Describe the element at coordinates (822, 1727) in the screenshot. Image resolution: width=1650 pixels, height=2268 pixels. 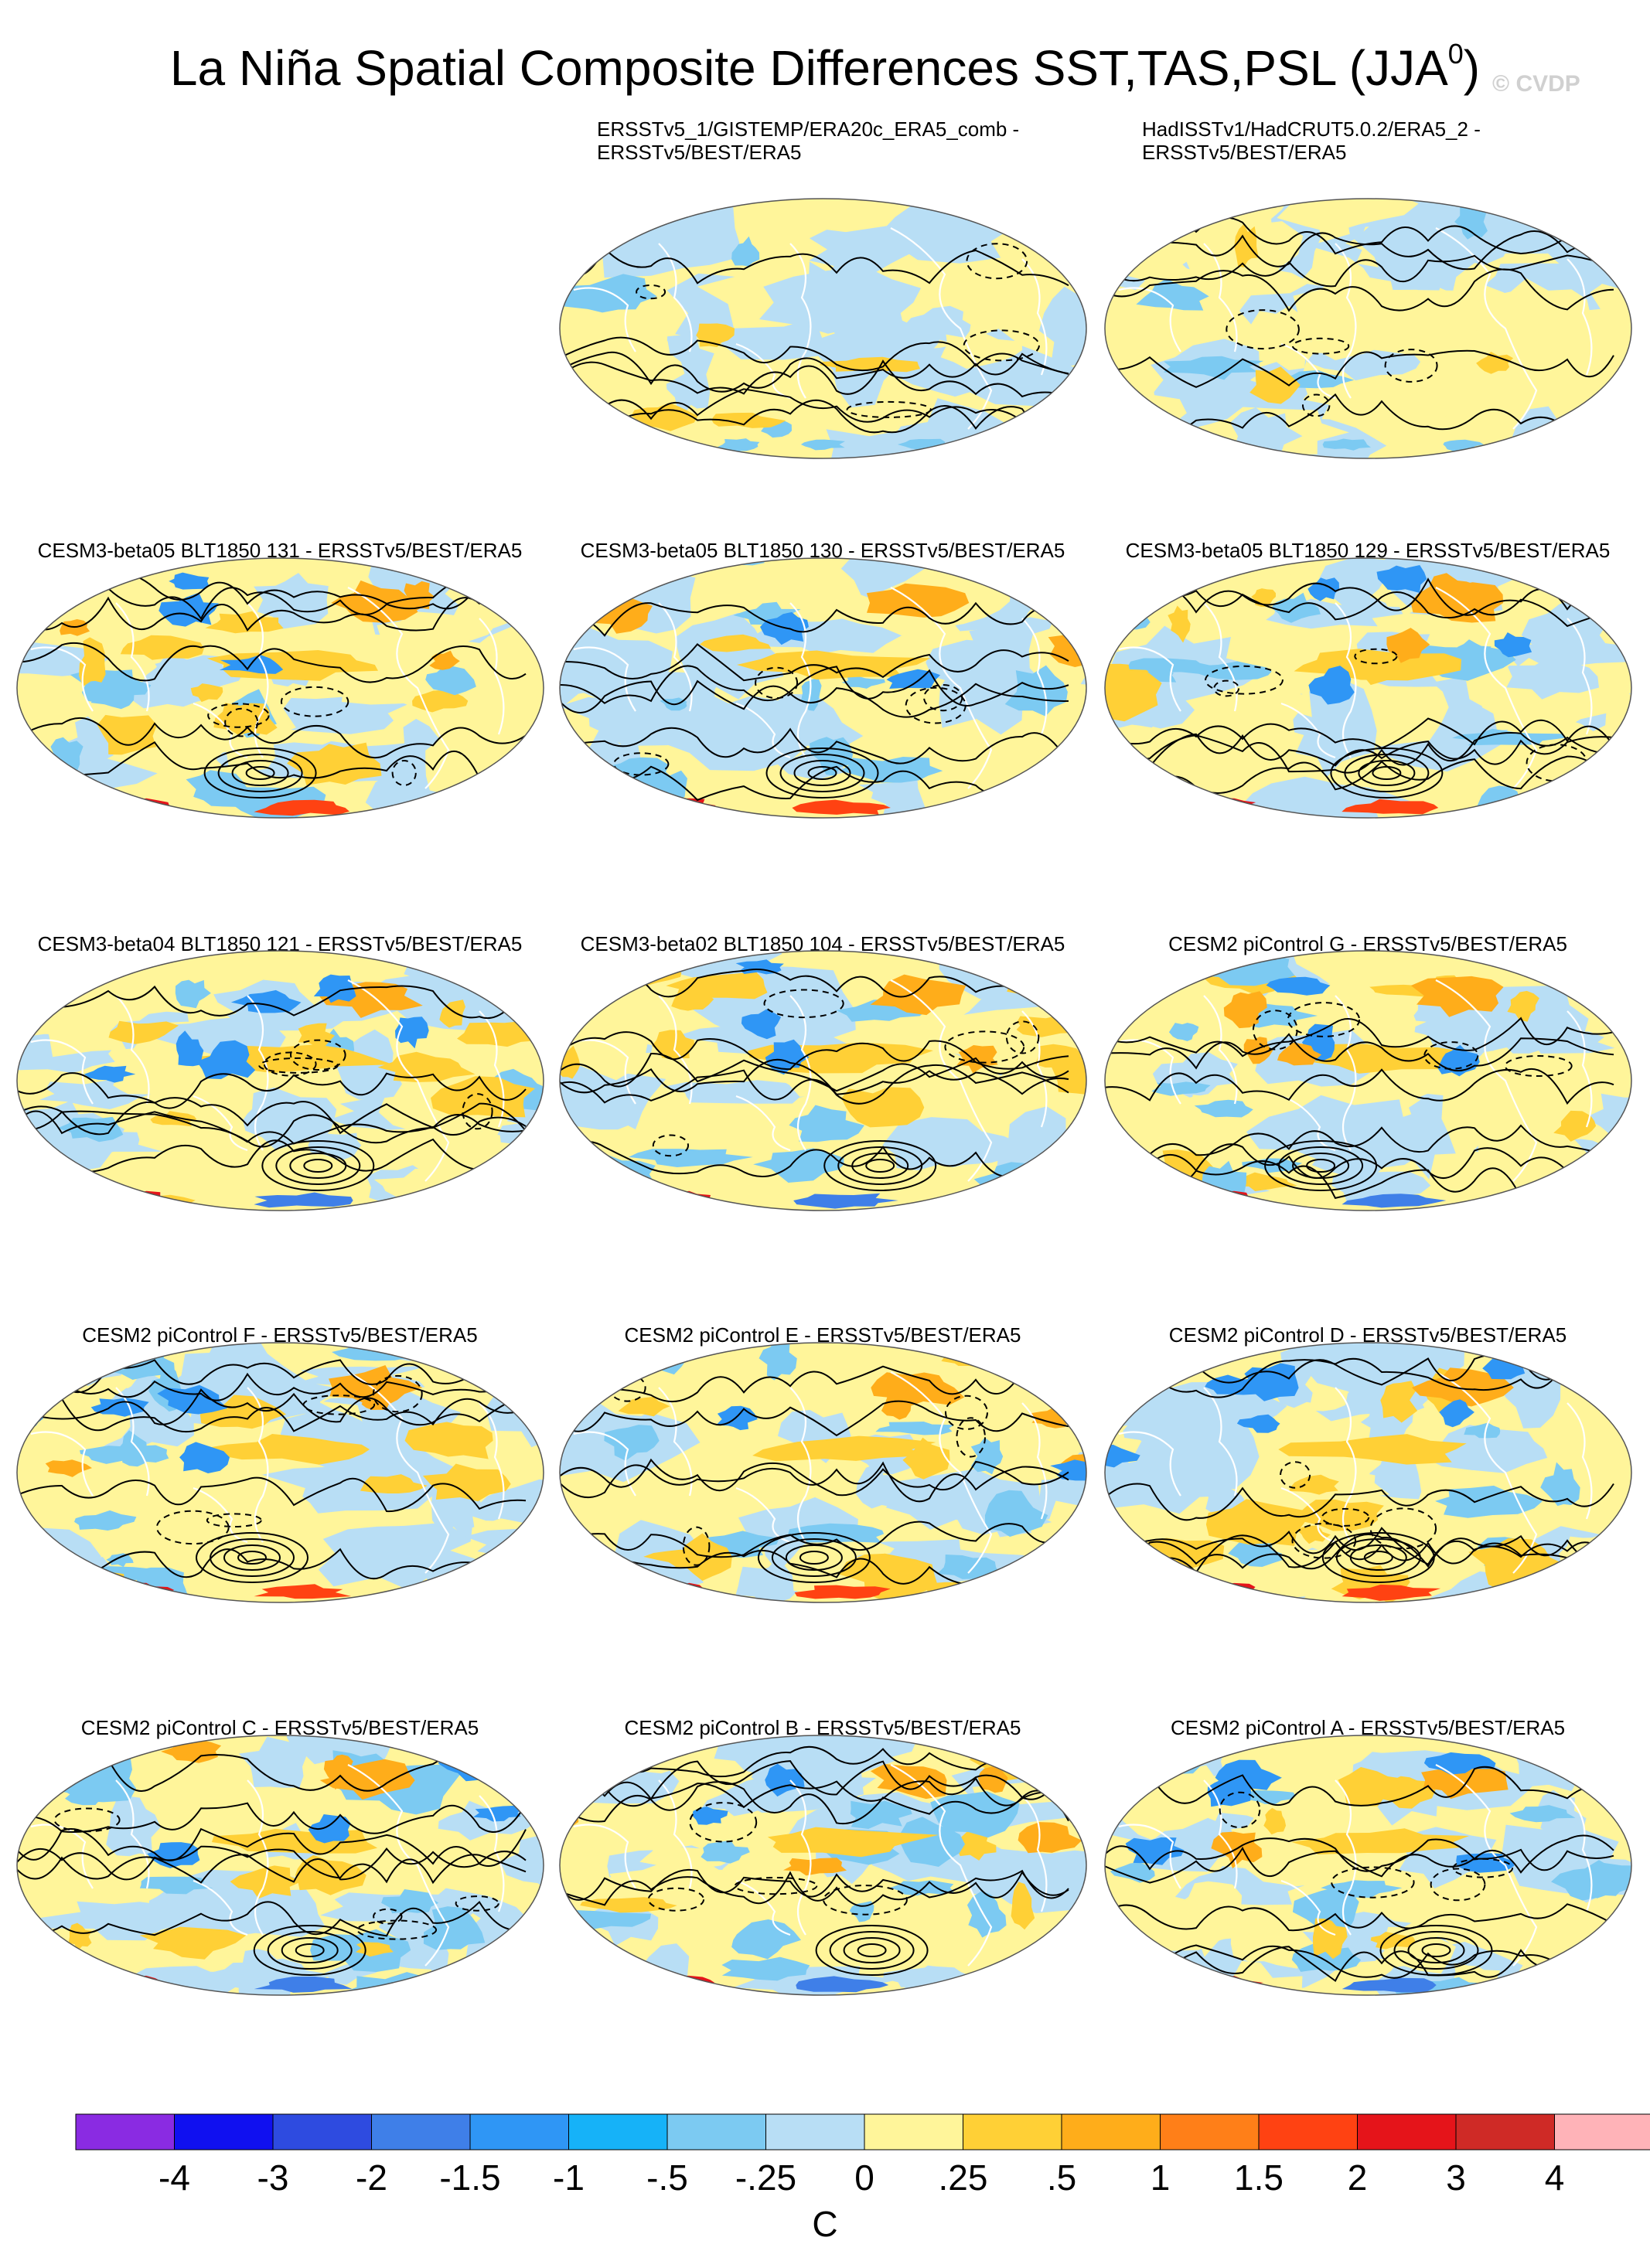
I see `panel-title: CESM2 piControl B - ERSSTv5/BEST/ERA5` at that location.